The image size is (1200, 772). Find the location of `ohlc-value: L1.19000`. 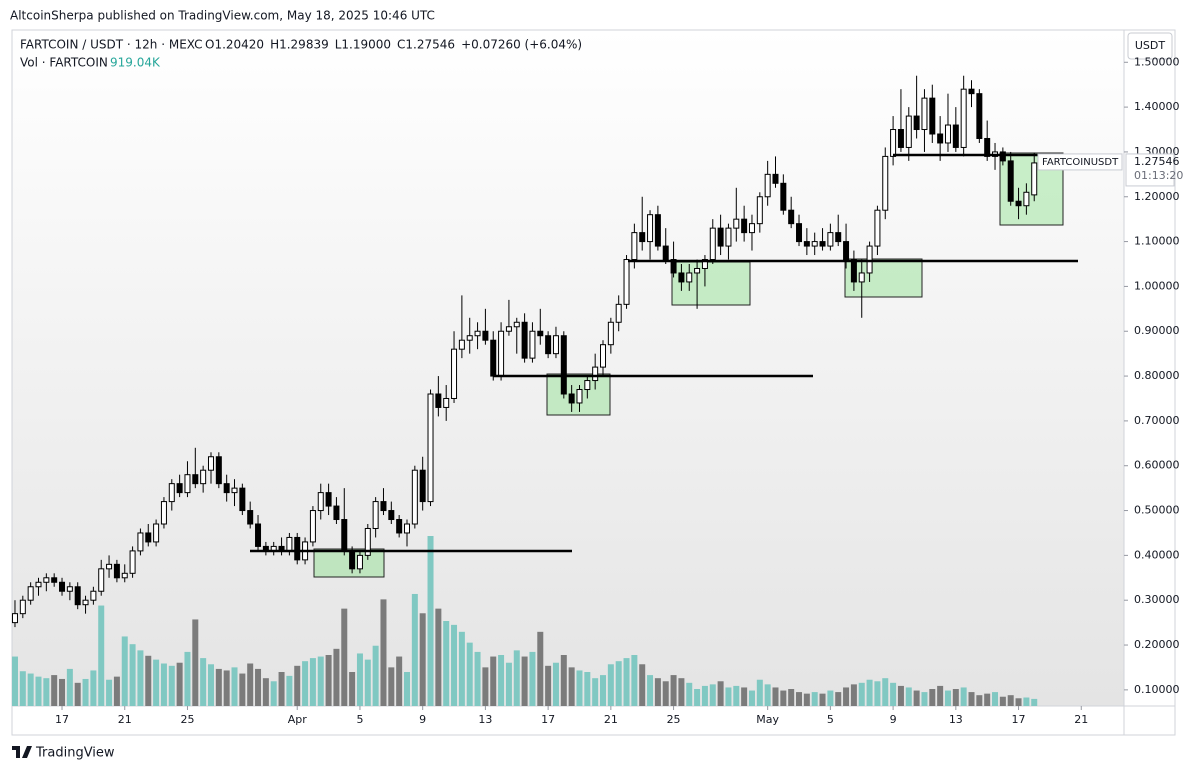

ohlc-value: L1.19000 is located at coordinates (363, 45).